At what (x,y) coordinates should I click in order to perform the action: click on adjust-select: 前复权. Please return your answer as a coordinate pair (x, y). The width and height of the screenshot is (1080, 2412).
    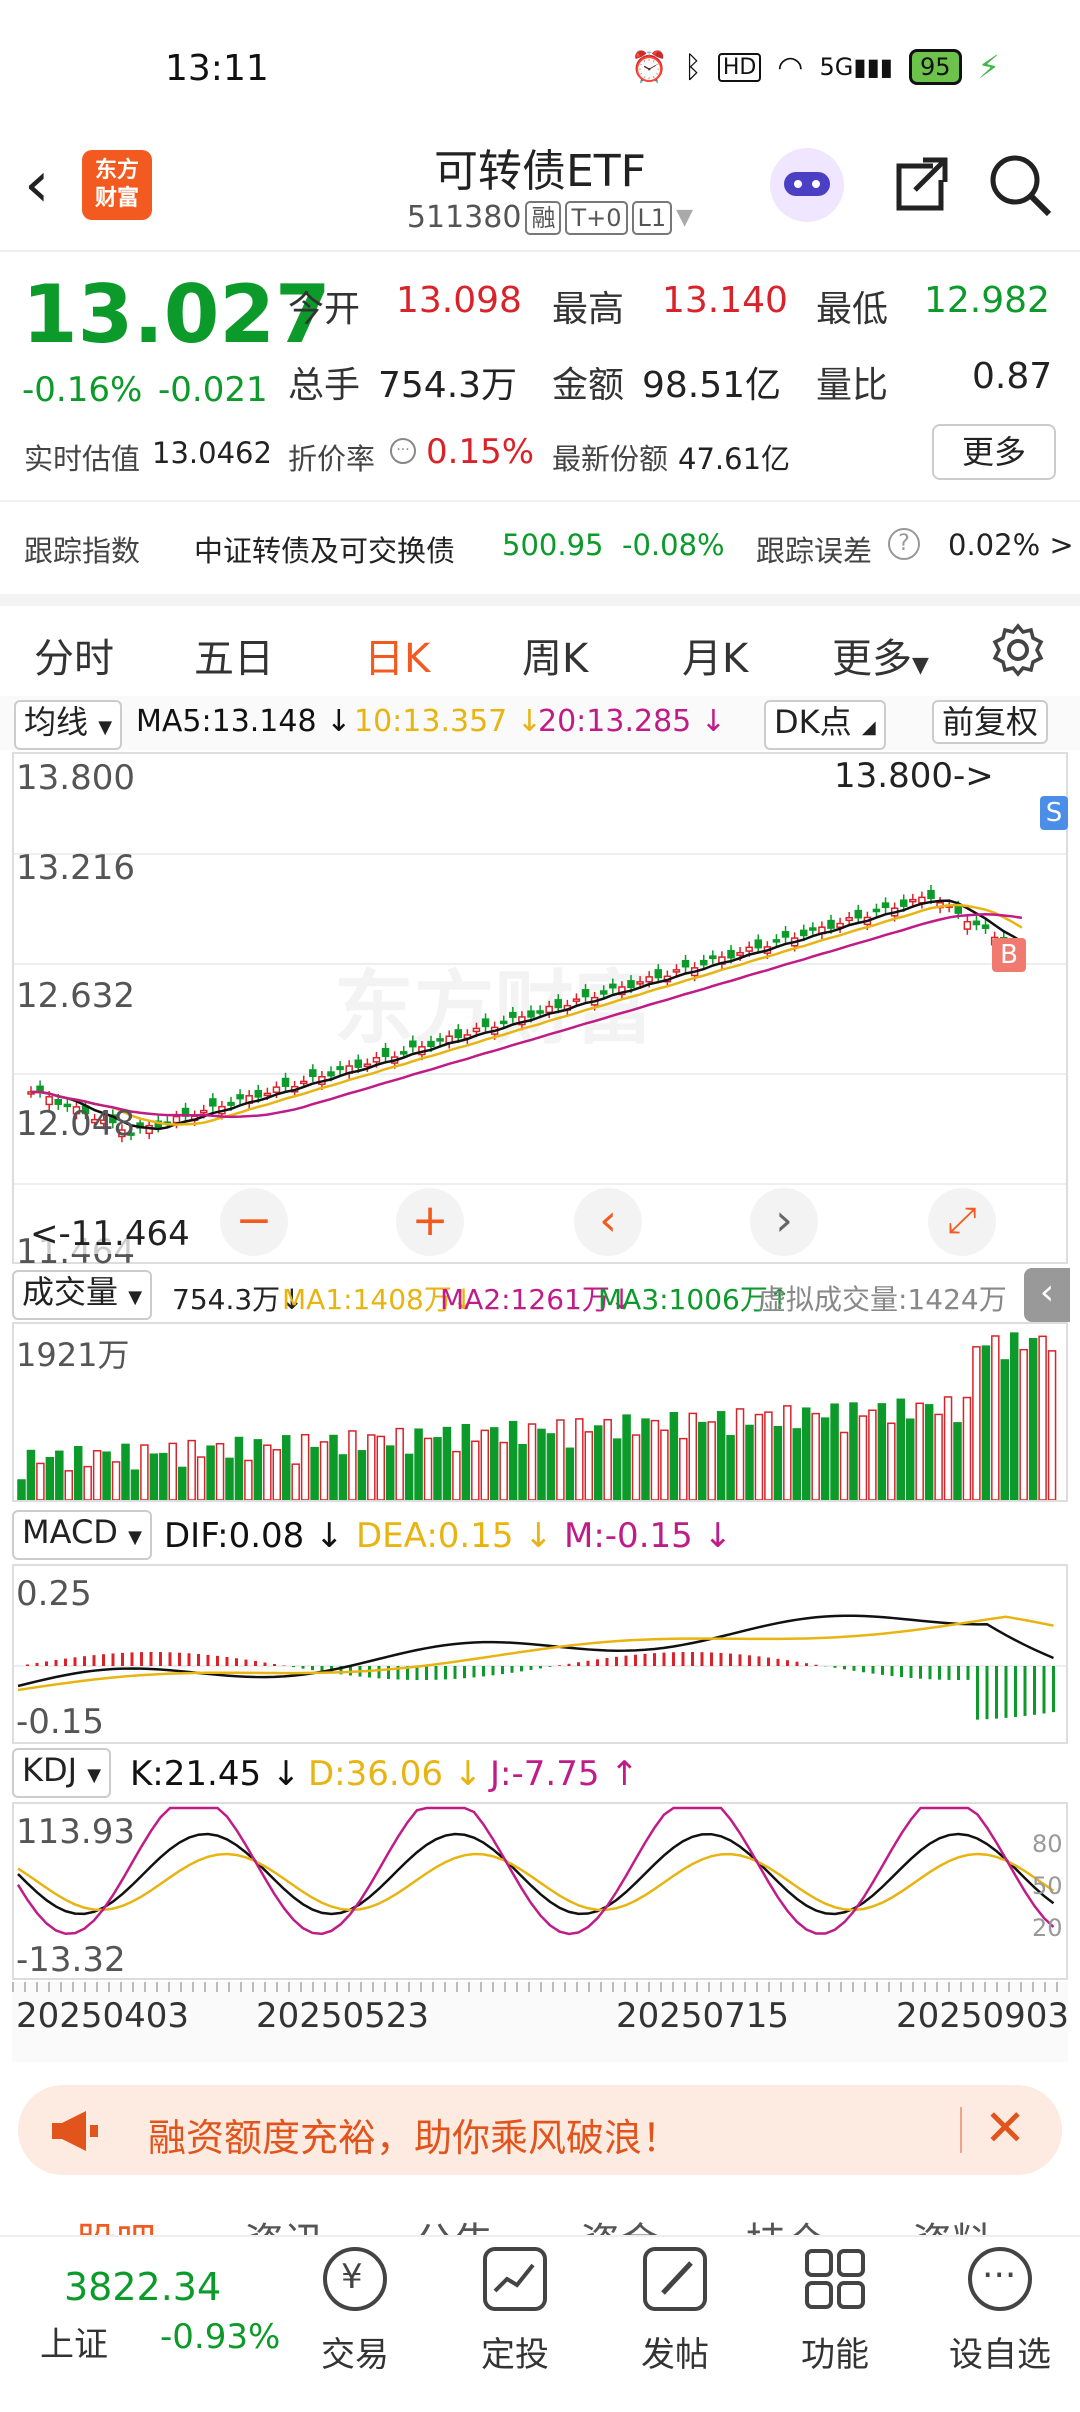
    Looking at the image, I should click on (990, 722).